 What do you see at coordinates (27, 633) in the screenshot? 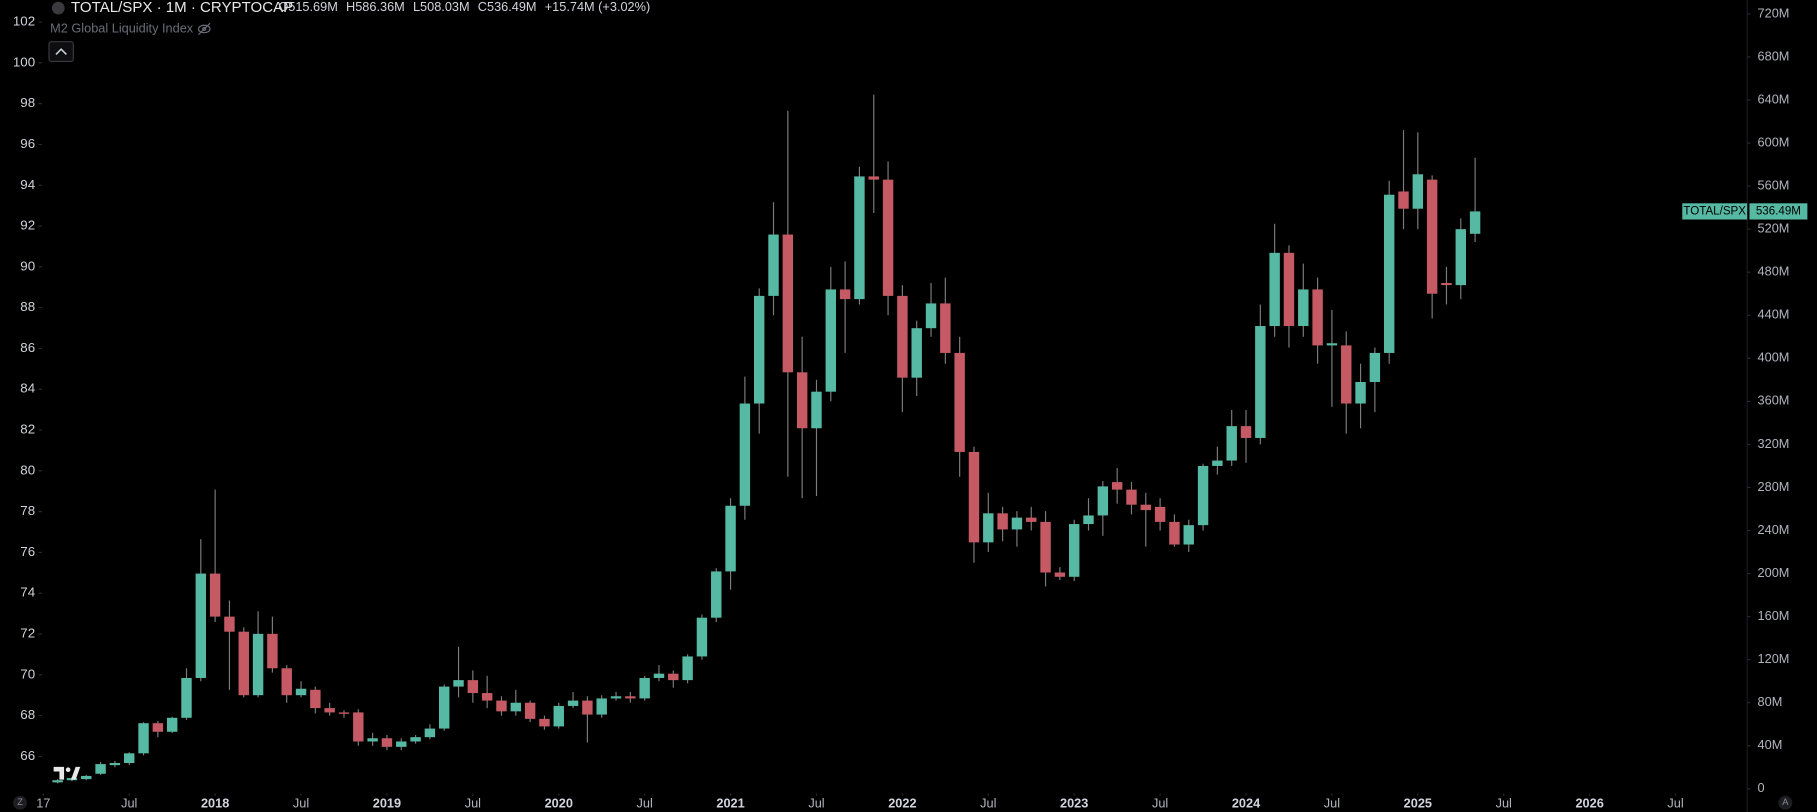
I see `y2-tick-label: 72` at bounding box center [27, 633].